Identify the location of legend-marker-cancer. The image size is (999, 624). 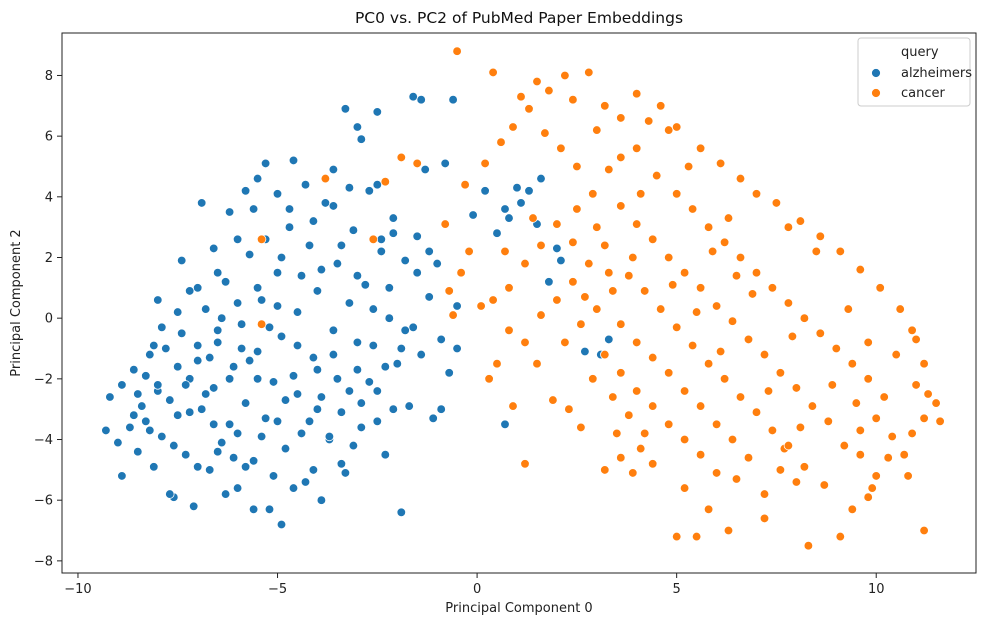
(876, 93).